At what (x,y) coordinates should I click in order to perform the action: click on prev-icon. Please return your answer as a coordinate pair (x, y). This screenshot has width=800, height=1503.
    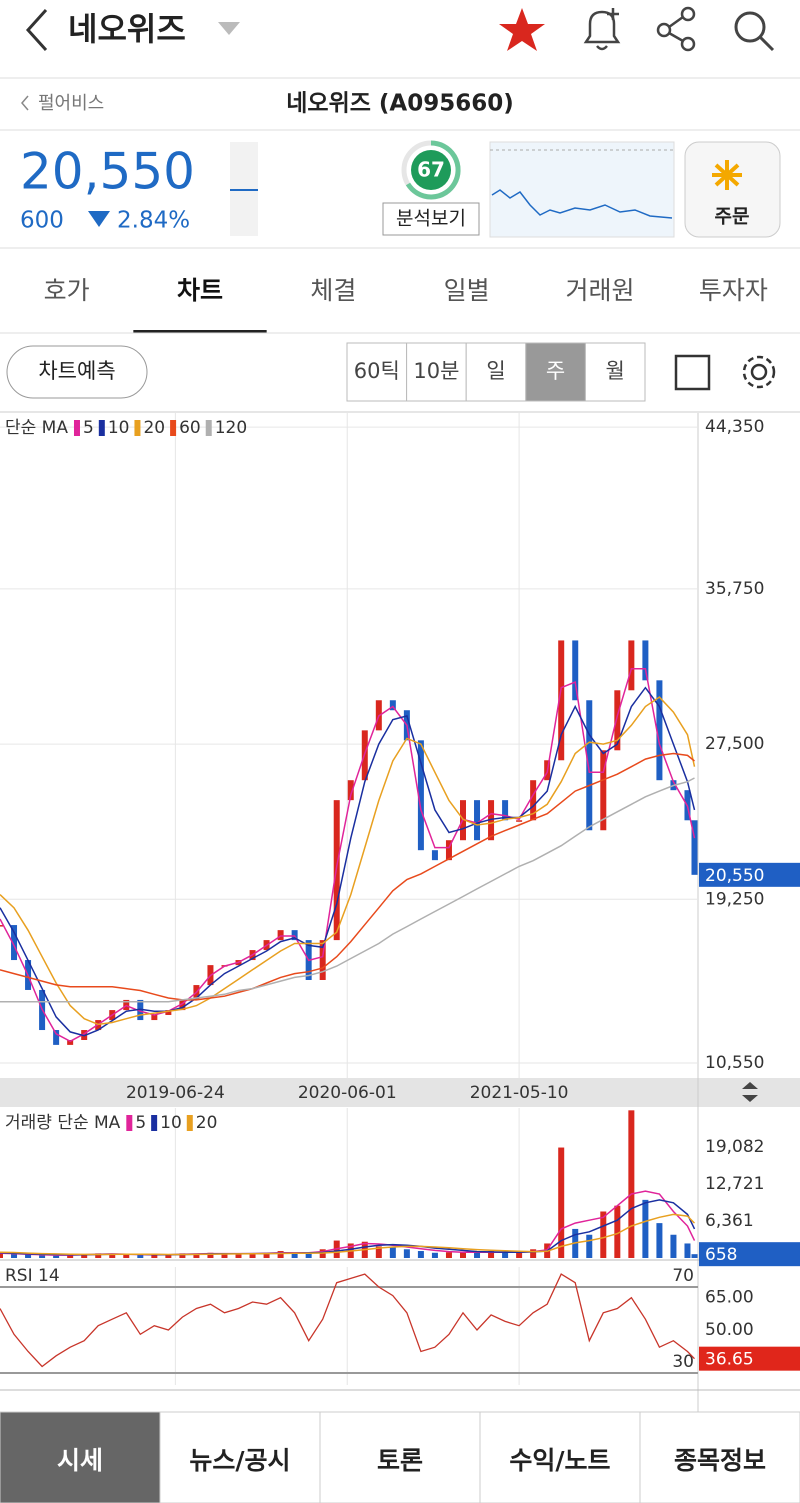
    Looking at the image, I should click on (25, 103).